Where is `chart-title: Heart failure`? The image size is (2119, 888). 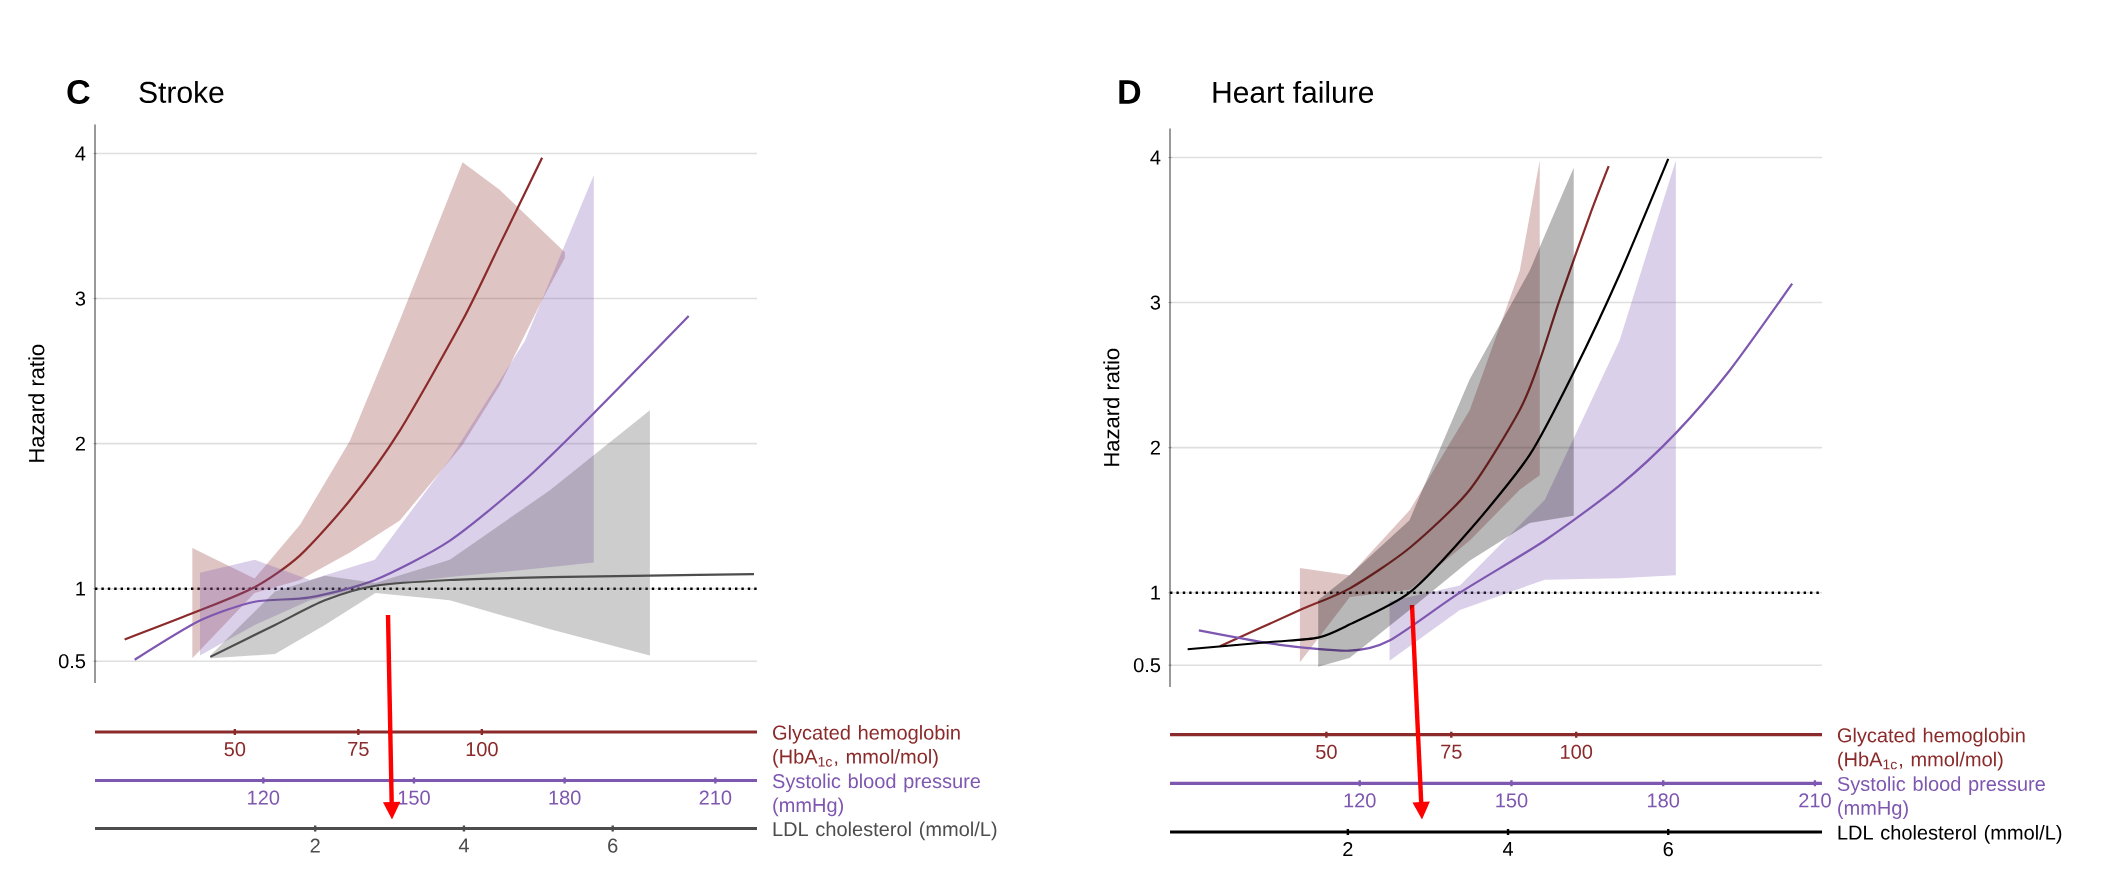 chart-title: Heart failure is located at coordinates (1293, 91).